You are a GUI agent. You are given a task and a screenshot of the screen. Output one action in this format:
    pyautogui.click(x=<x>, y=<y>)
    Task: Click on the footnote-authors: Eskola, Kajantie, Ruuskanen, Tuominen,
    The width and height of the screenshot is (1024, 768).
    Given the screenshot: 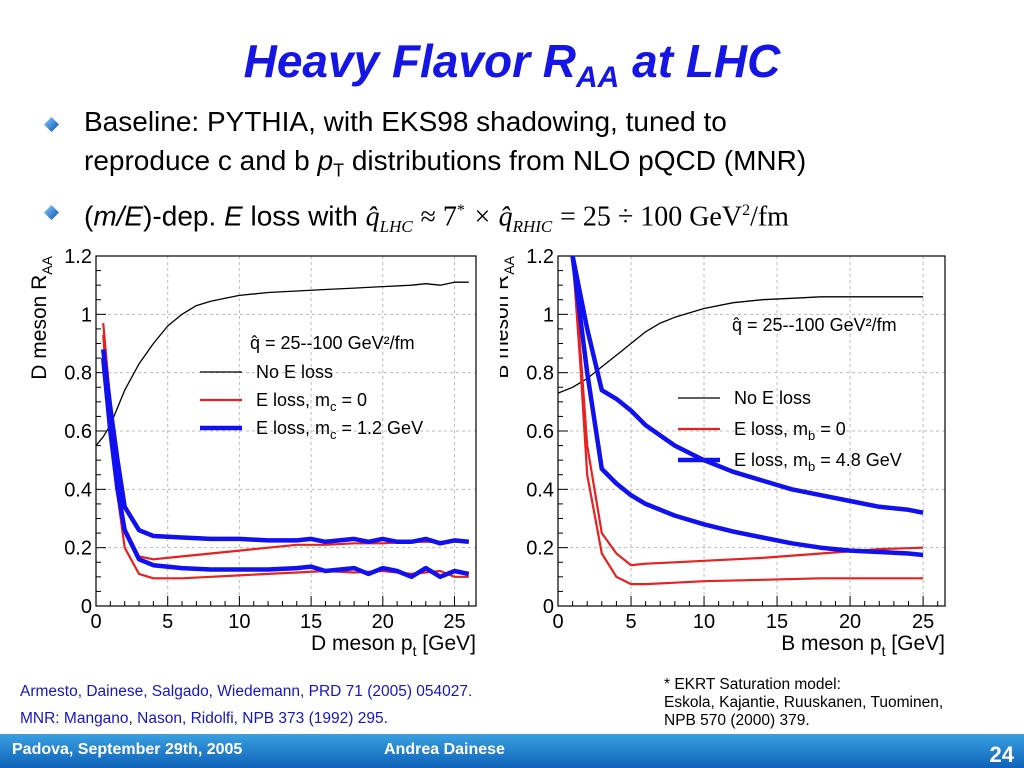 What is the action you would take?
    pyautogui.click(x=804, y=702)
    